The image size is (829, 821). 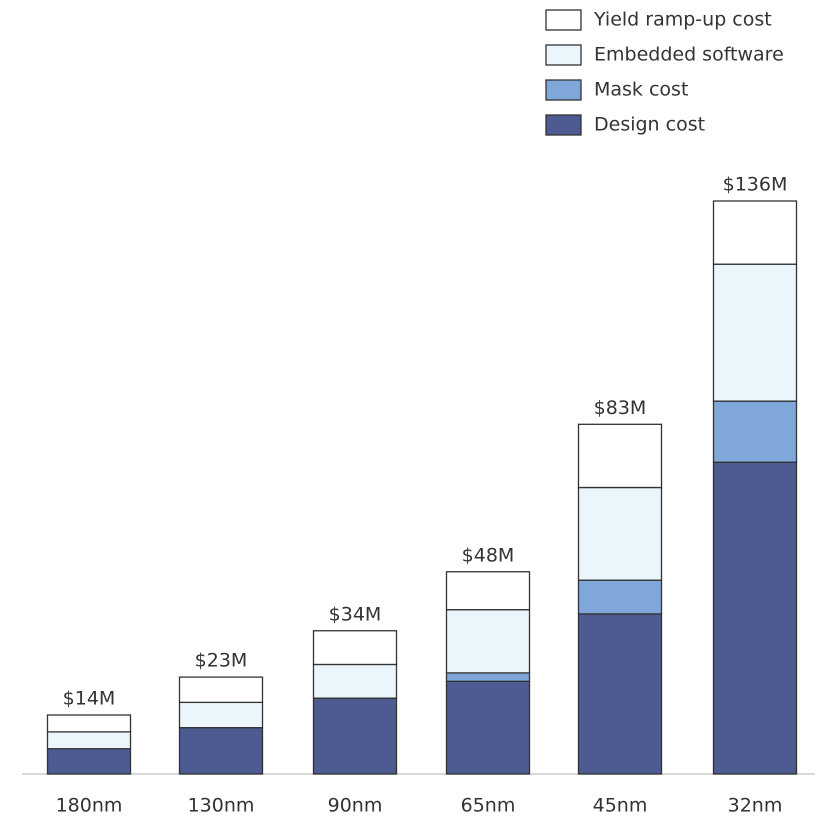 What do you see at coordinates (221, 661) in the screenshot?
I see `total-label: $23M` at bounding box center [221, 661].